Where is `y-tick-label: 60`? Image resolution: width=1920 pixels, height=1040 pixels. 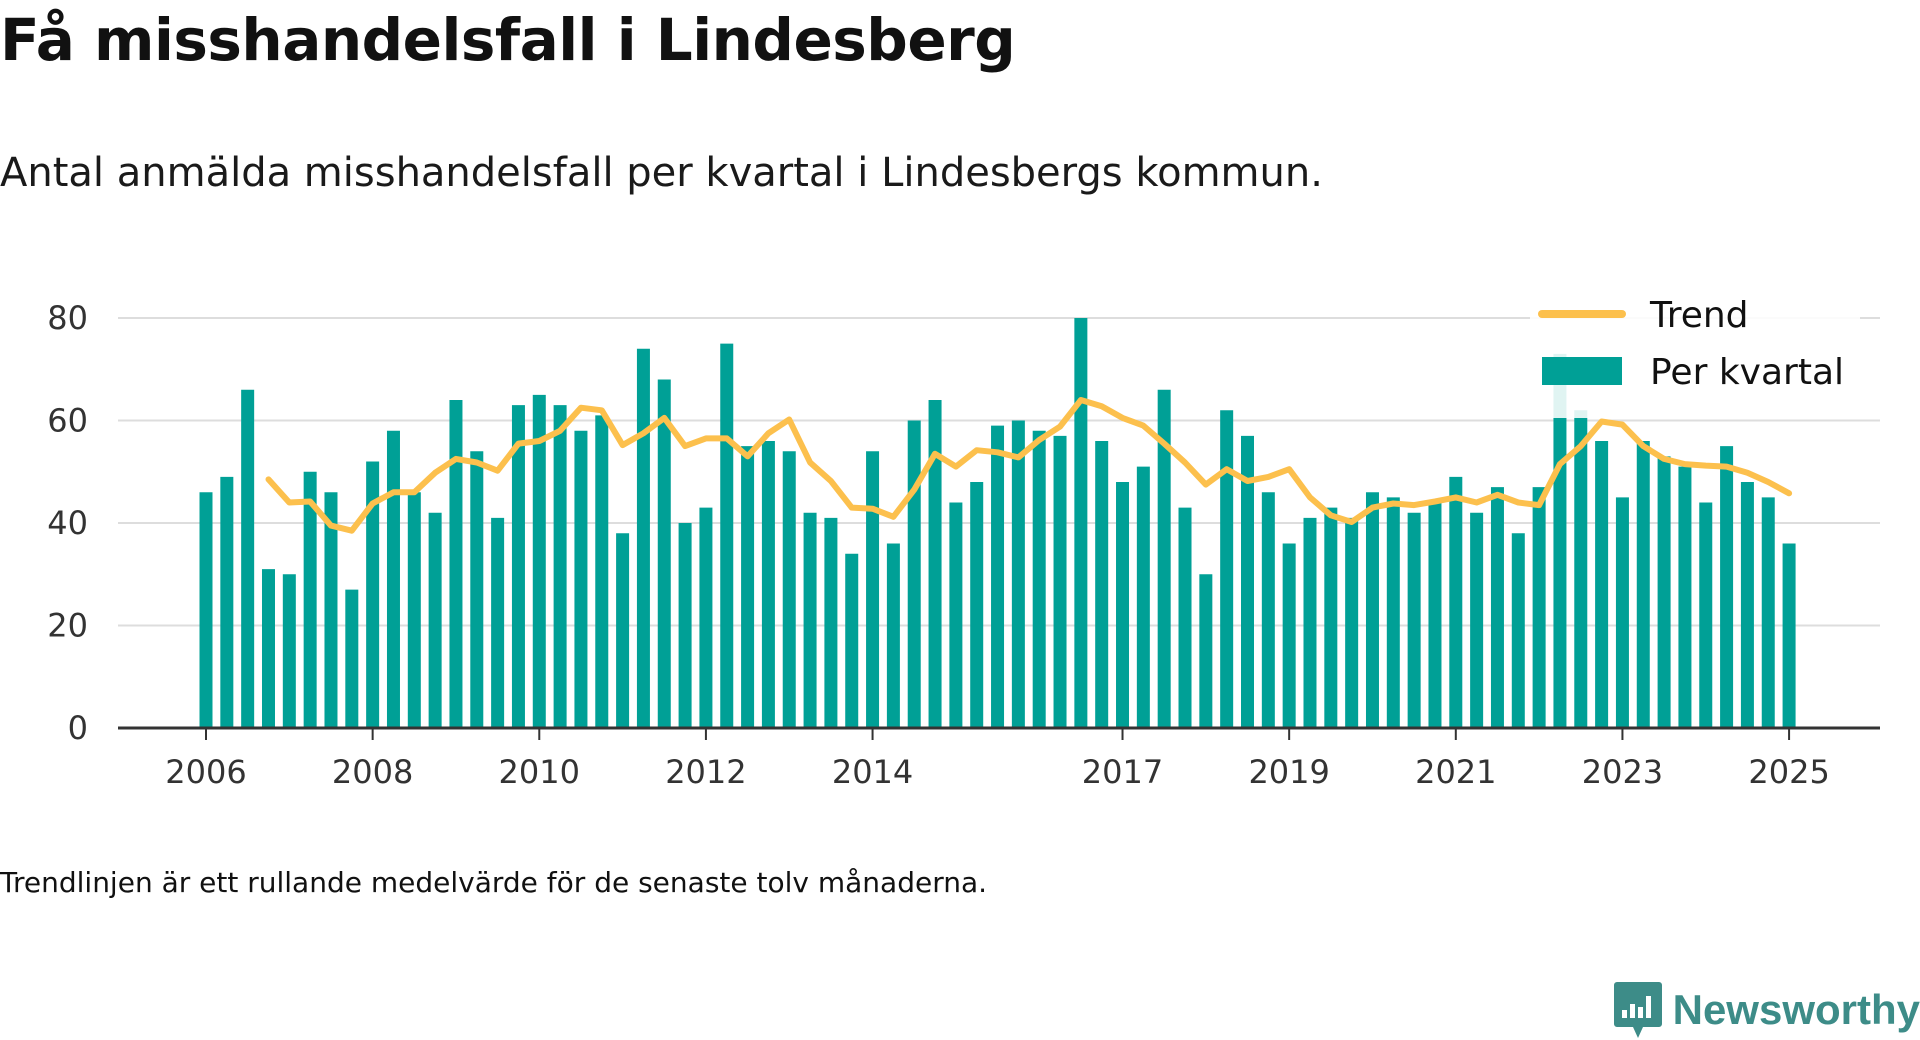
y-tick-label: 60 is located at coordinates (67, 421).